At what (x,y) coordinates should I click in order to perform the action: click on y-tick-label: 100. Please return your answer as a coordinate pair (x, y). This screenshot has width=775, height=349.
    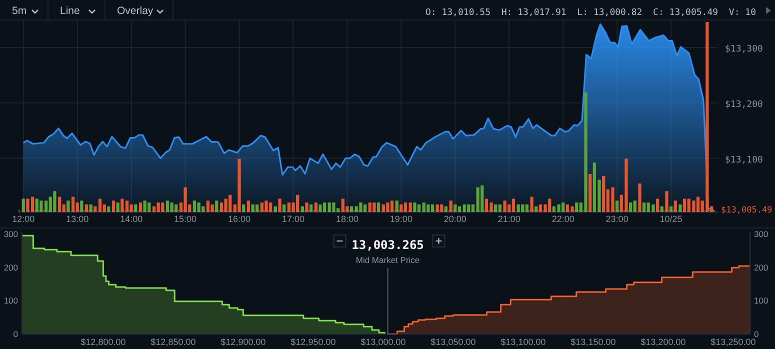
    Looking at the image, I should click on (11, 301).